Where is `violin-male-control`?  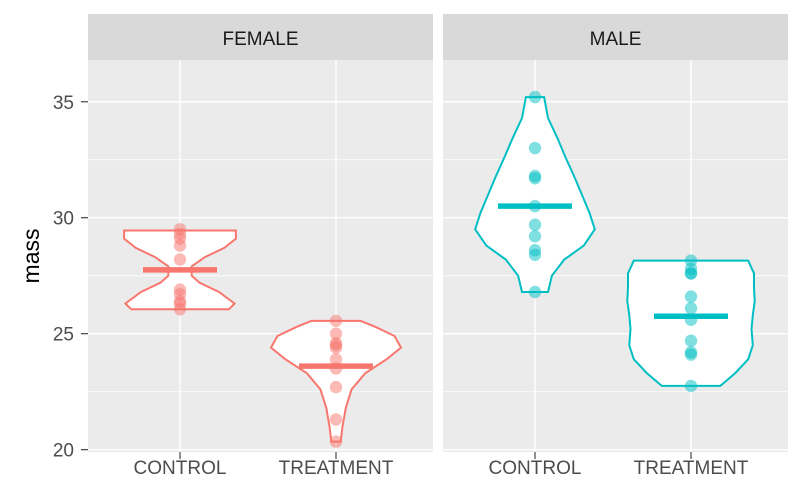
violin-male-control is located at coordinates (535, 194).